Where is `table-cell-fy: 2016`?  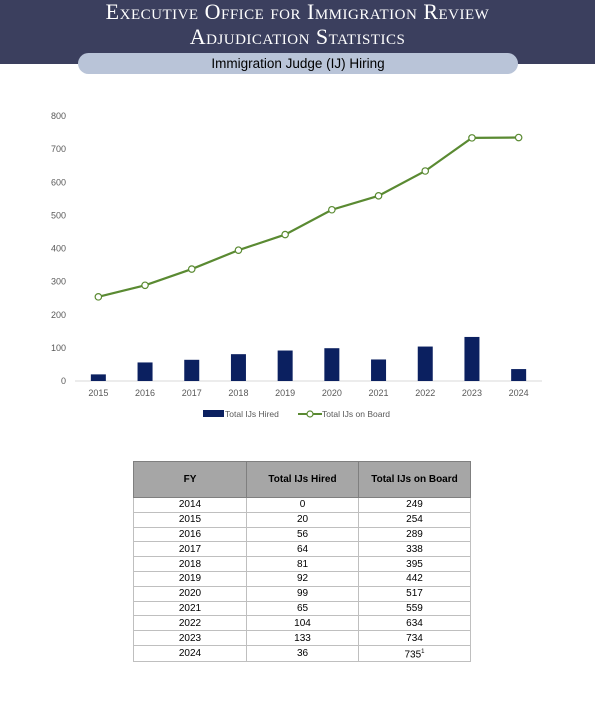
table-cell-fy: 2016 is located at coordinates (190, 534).